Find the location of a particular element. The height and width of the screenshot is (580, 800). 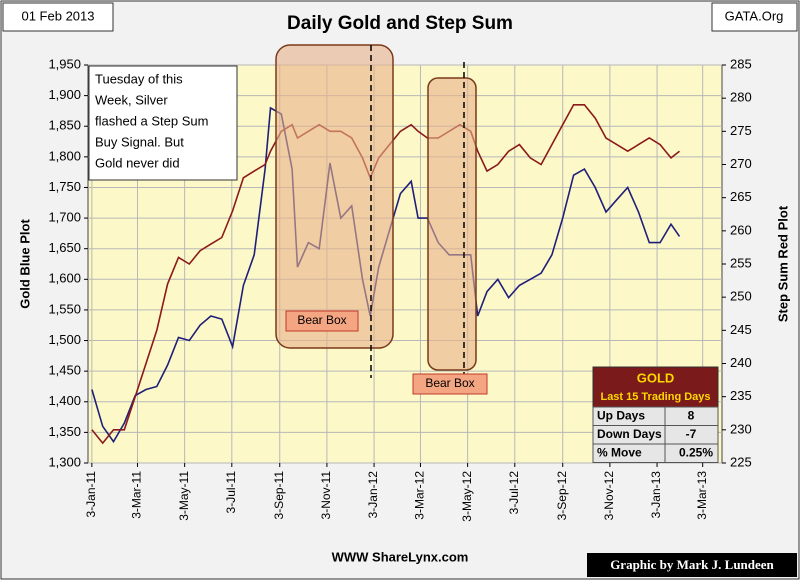

y2-tick-label: 245 is located at coordinates (741, 329).